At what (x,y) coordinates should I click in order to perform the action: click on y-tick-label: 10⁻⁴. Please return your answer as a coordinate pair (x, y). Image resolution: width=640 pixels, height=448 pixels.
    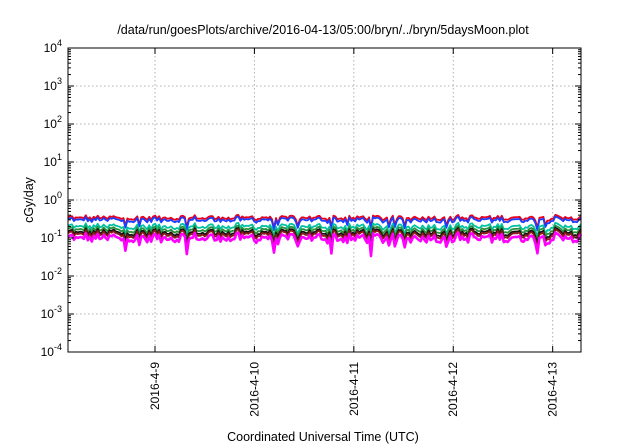
    Looking at the image, I should click on (51, 350).